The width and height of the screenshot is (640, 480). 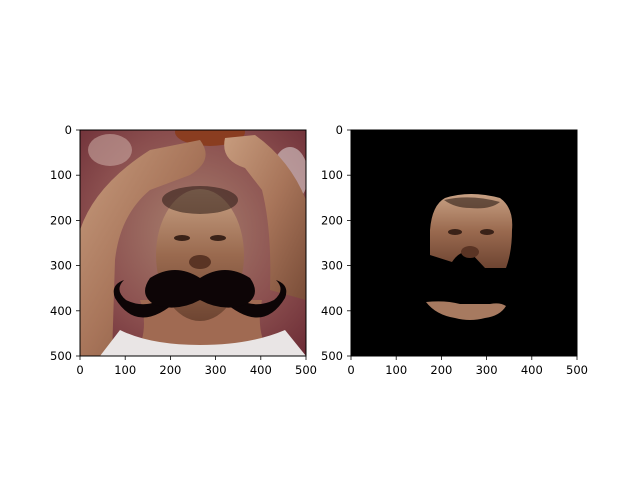 What do you see at coordinates (487, 370) in the screenshot?
I see `right-x-tick-label: 300` at bounding box center [487, 370].